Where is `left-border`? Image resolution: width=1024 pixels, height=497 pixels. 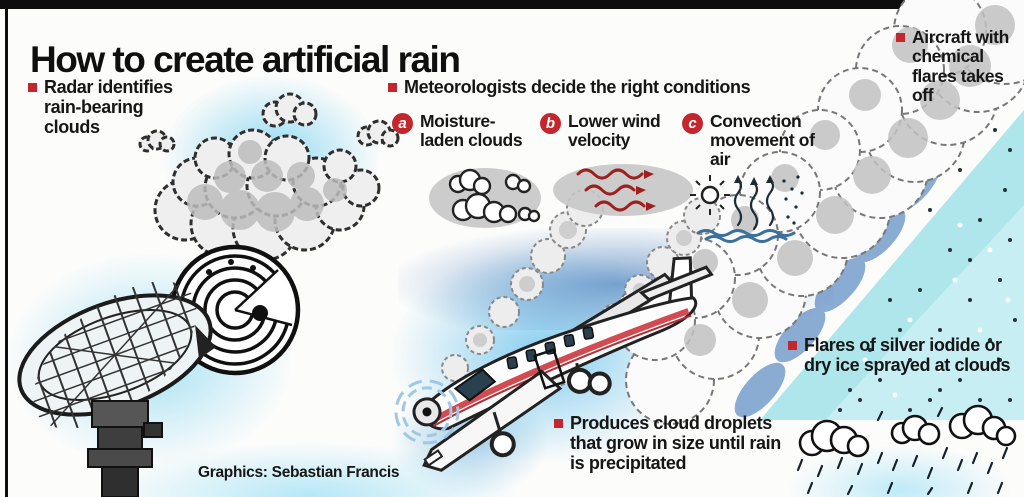
left-border is located at coordinates (6, 248).